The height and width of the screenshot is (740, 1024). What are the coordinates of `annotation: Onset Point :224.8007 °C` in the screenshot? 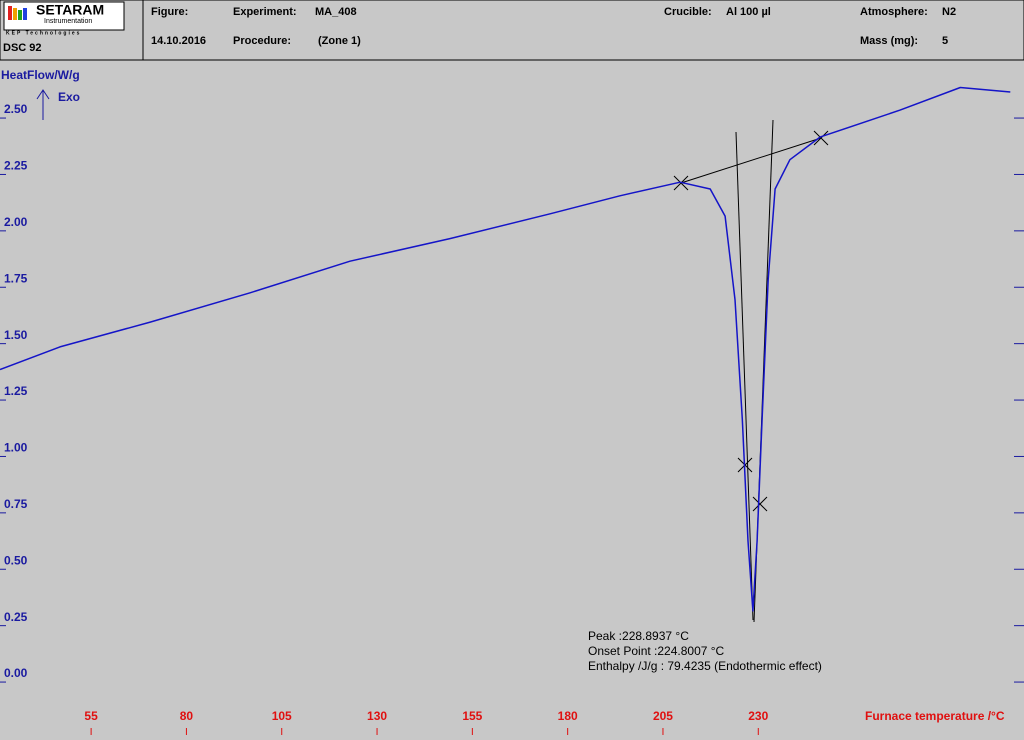 It's located at (656, 651).